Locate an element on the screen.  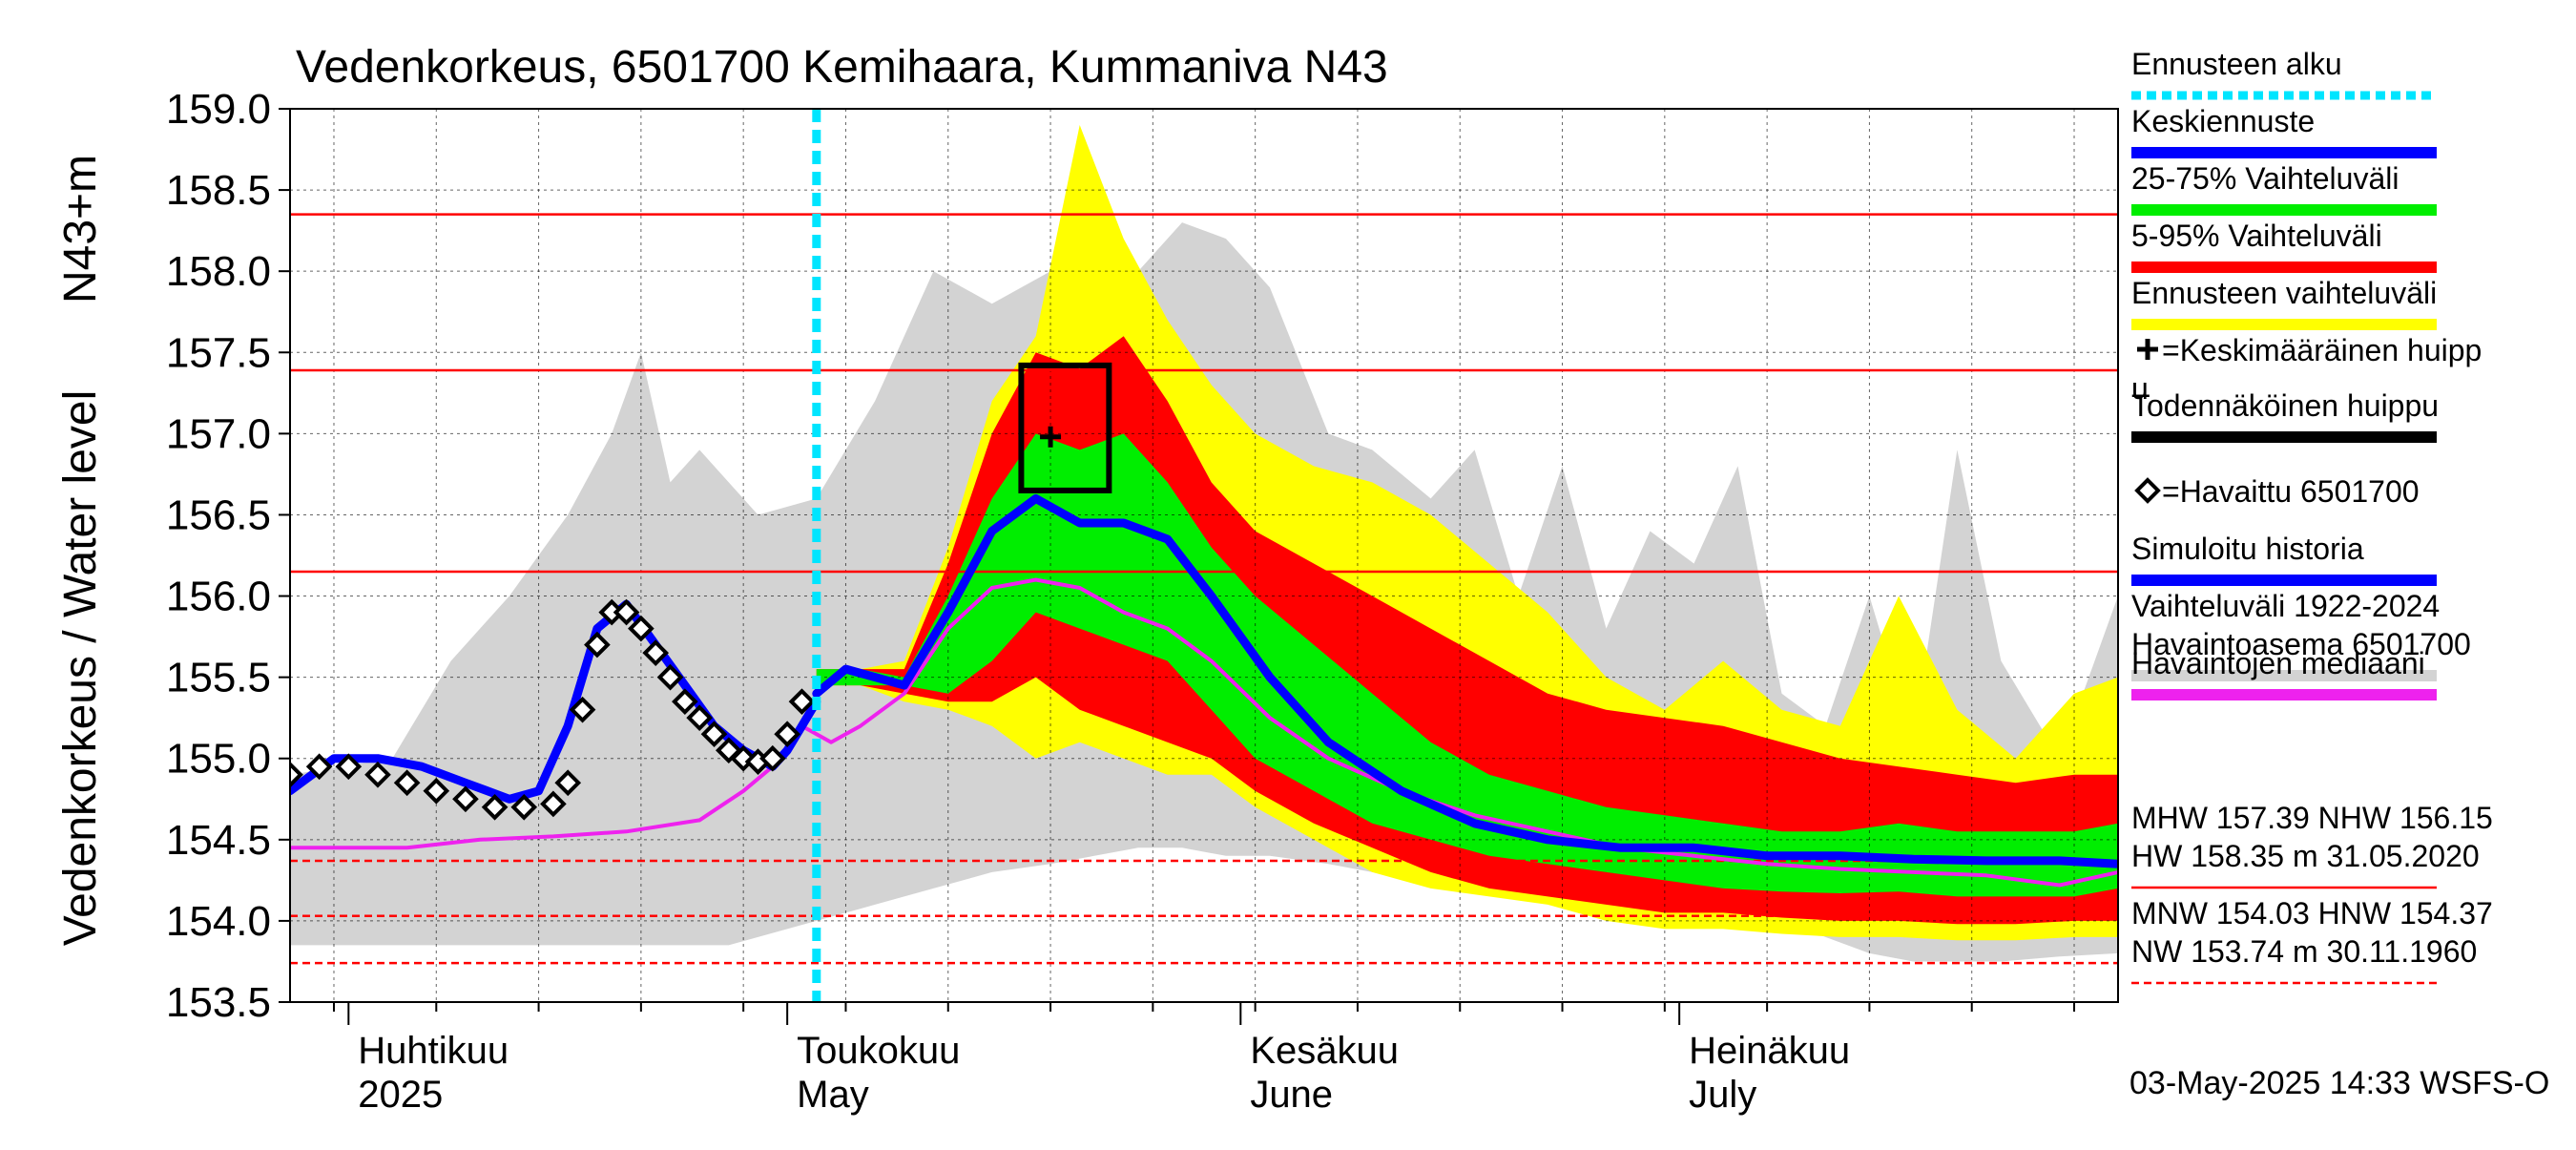
legend-label: Simuloitu historia is located at coordinates (2247, 549).